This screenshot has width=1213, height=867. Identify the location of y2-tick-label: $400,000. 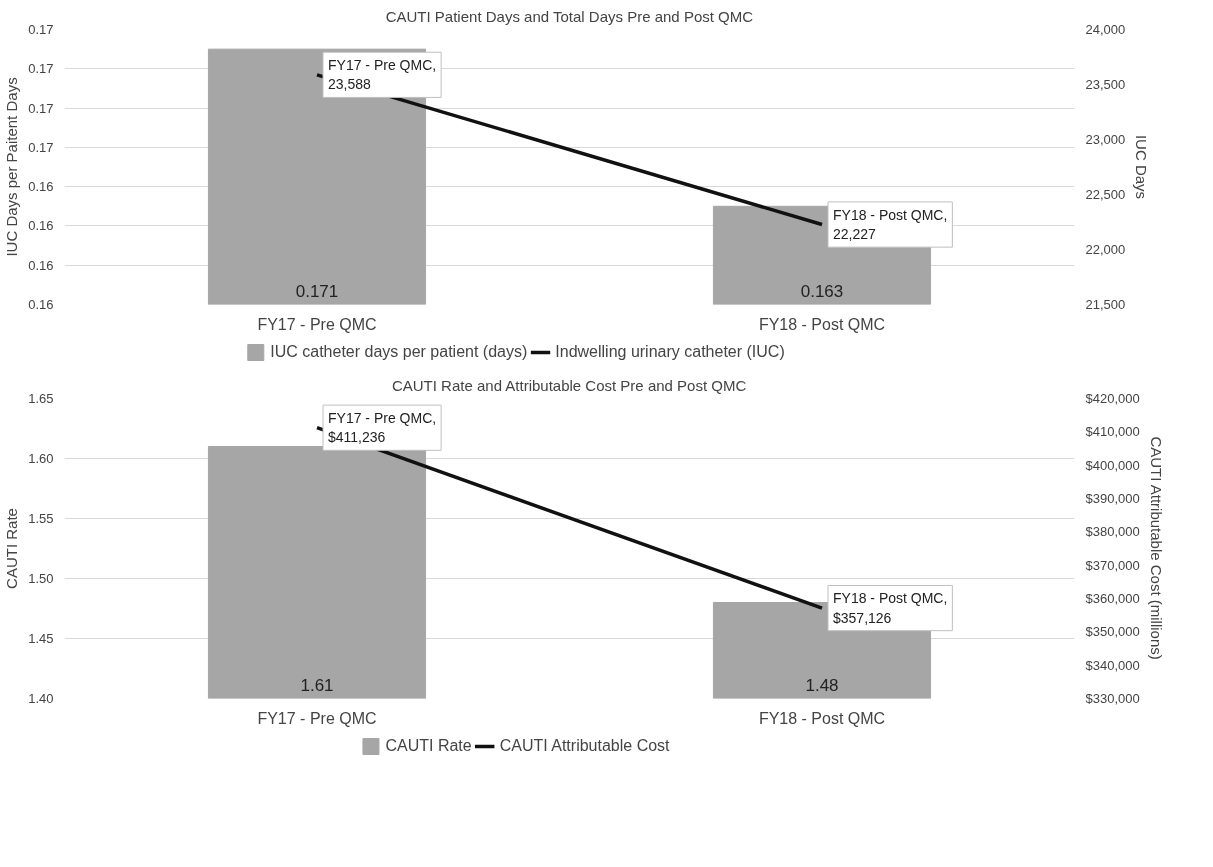
(1112, 465).